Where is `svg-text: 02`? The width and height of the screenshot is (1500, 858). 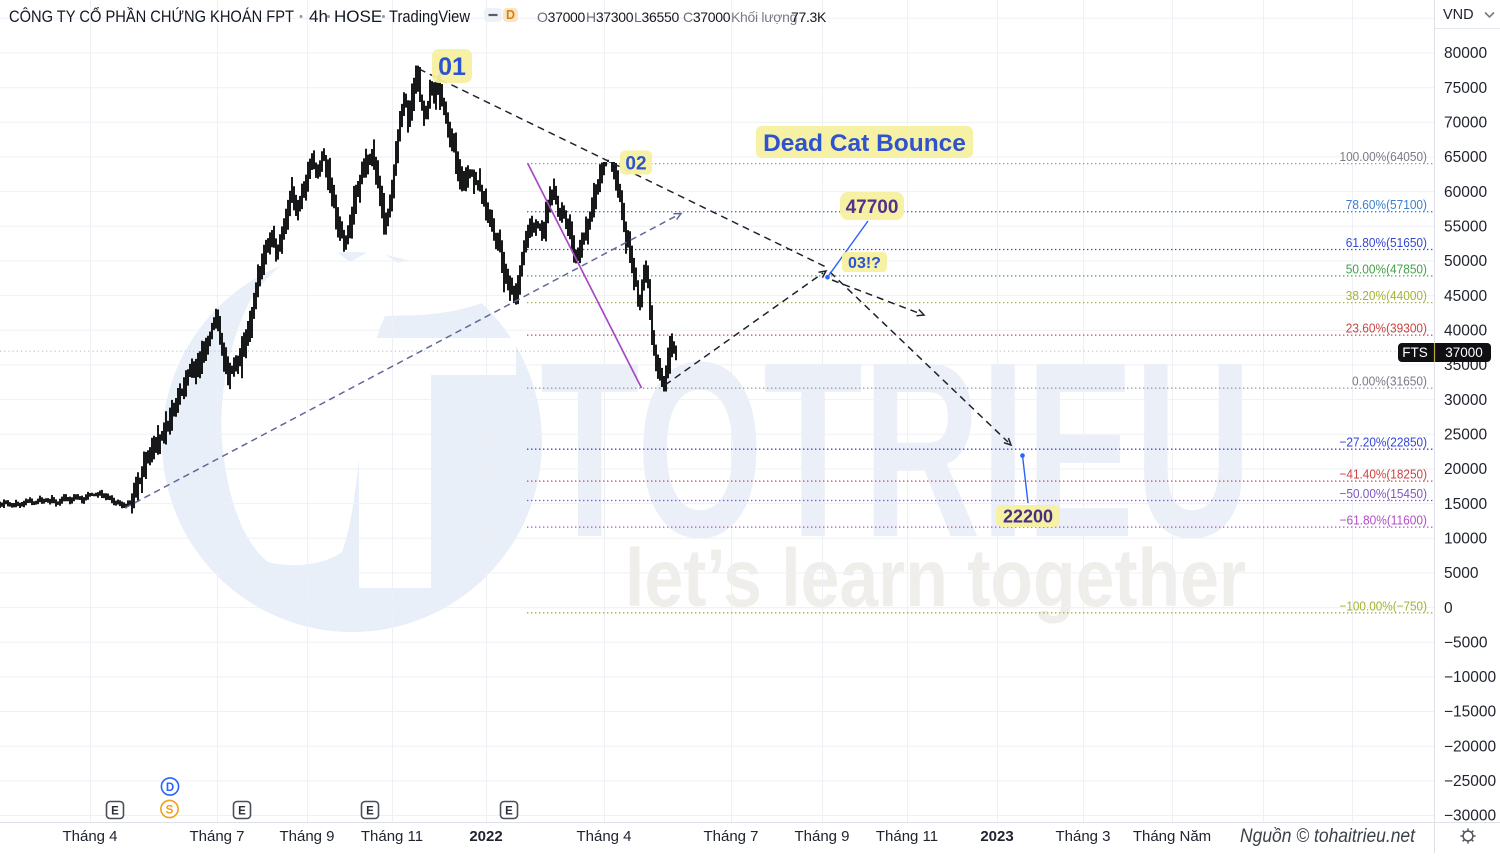 svg-text: 02 is located at coordinates (635, 163).